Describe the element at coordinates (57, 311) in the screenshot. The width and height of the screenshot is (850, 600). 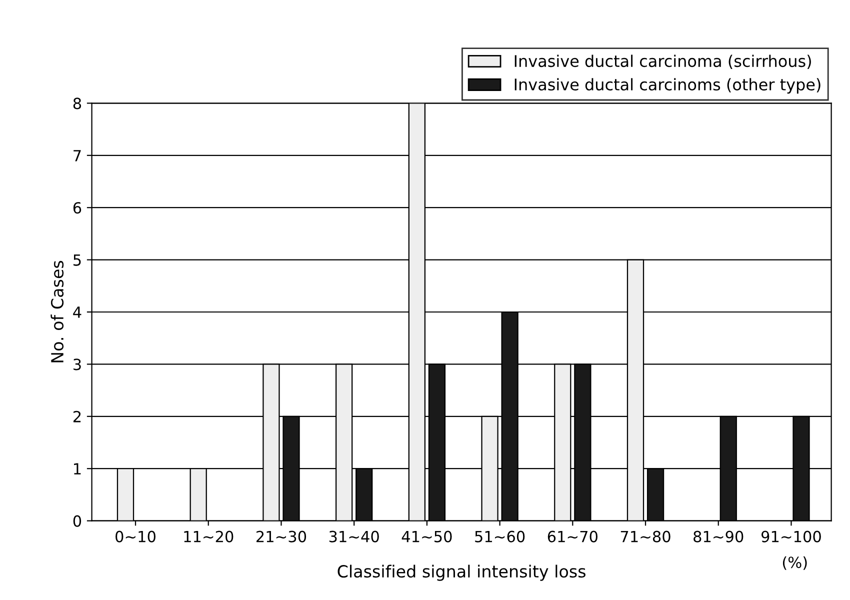
I see `y-axis-title: No. of Cases` at that location.